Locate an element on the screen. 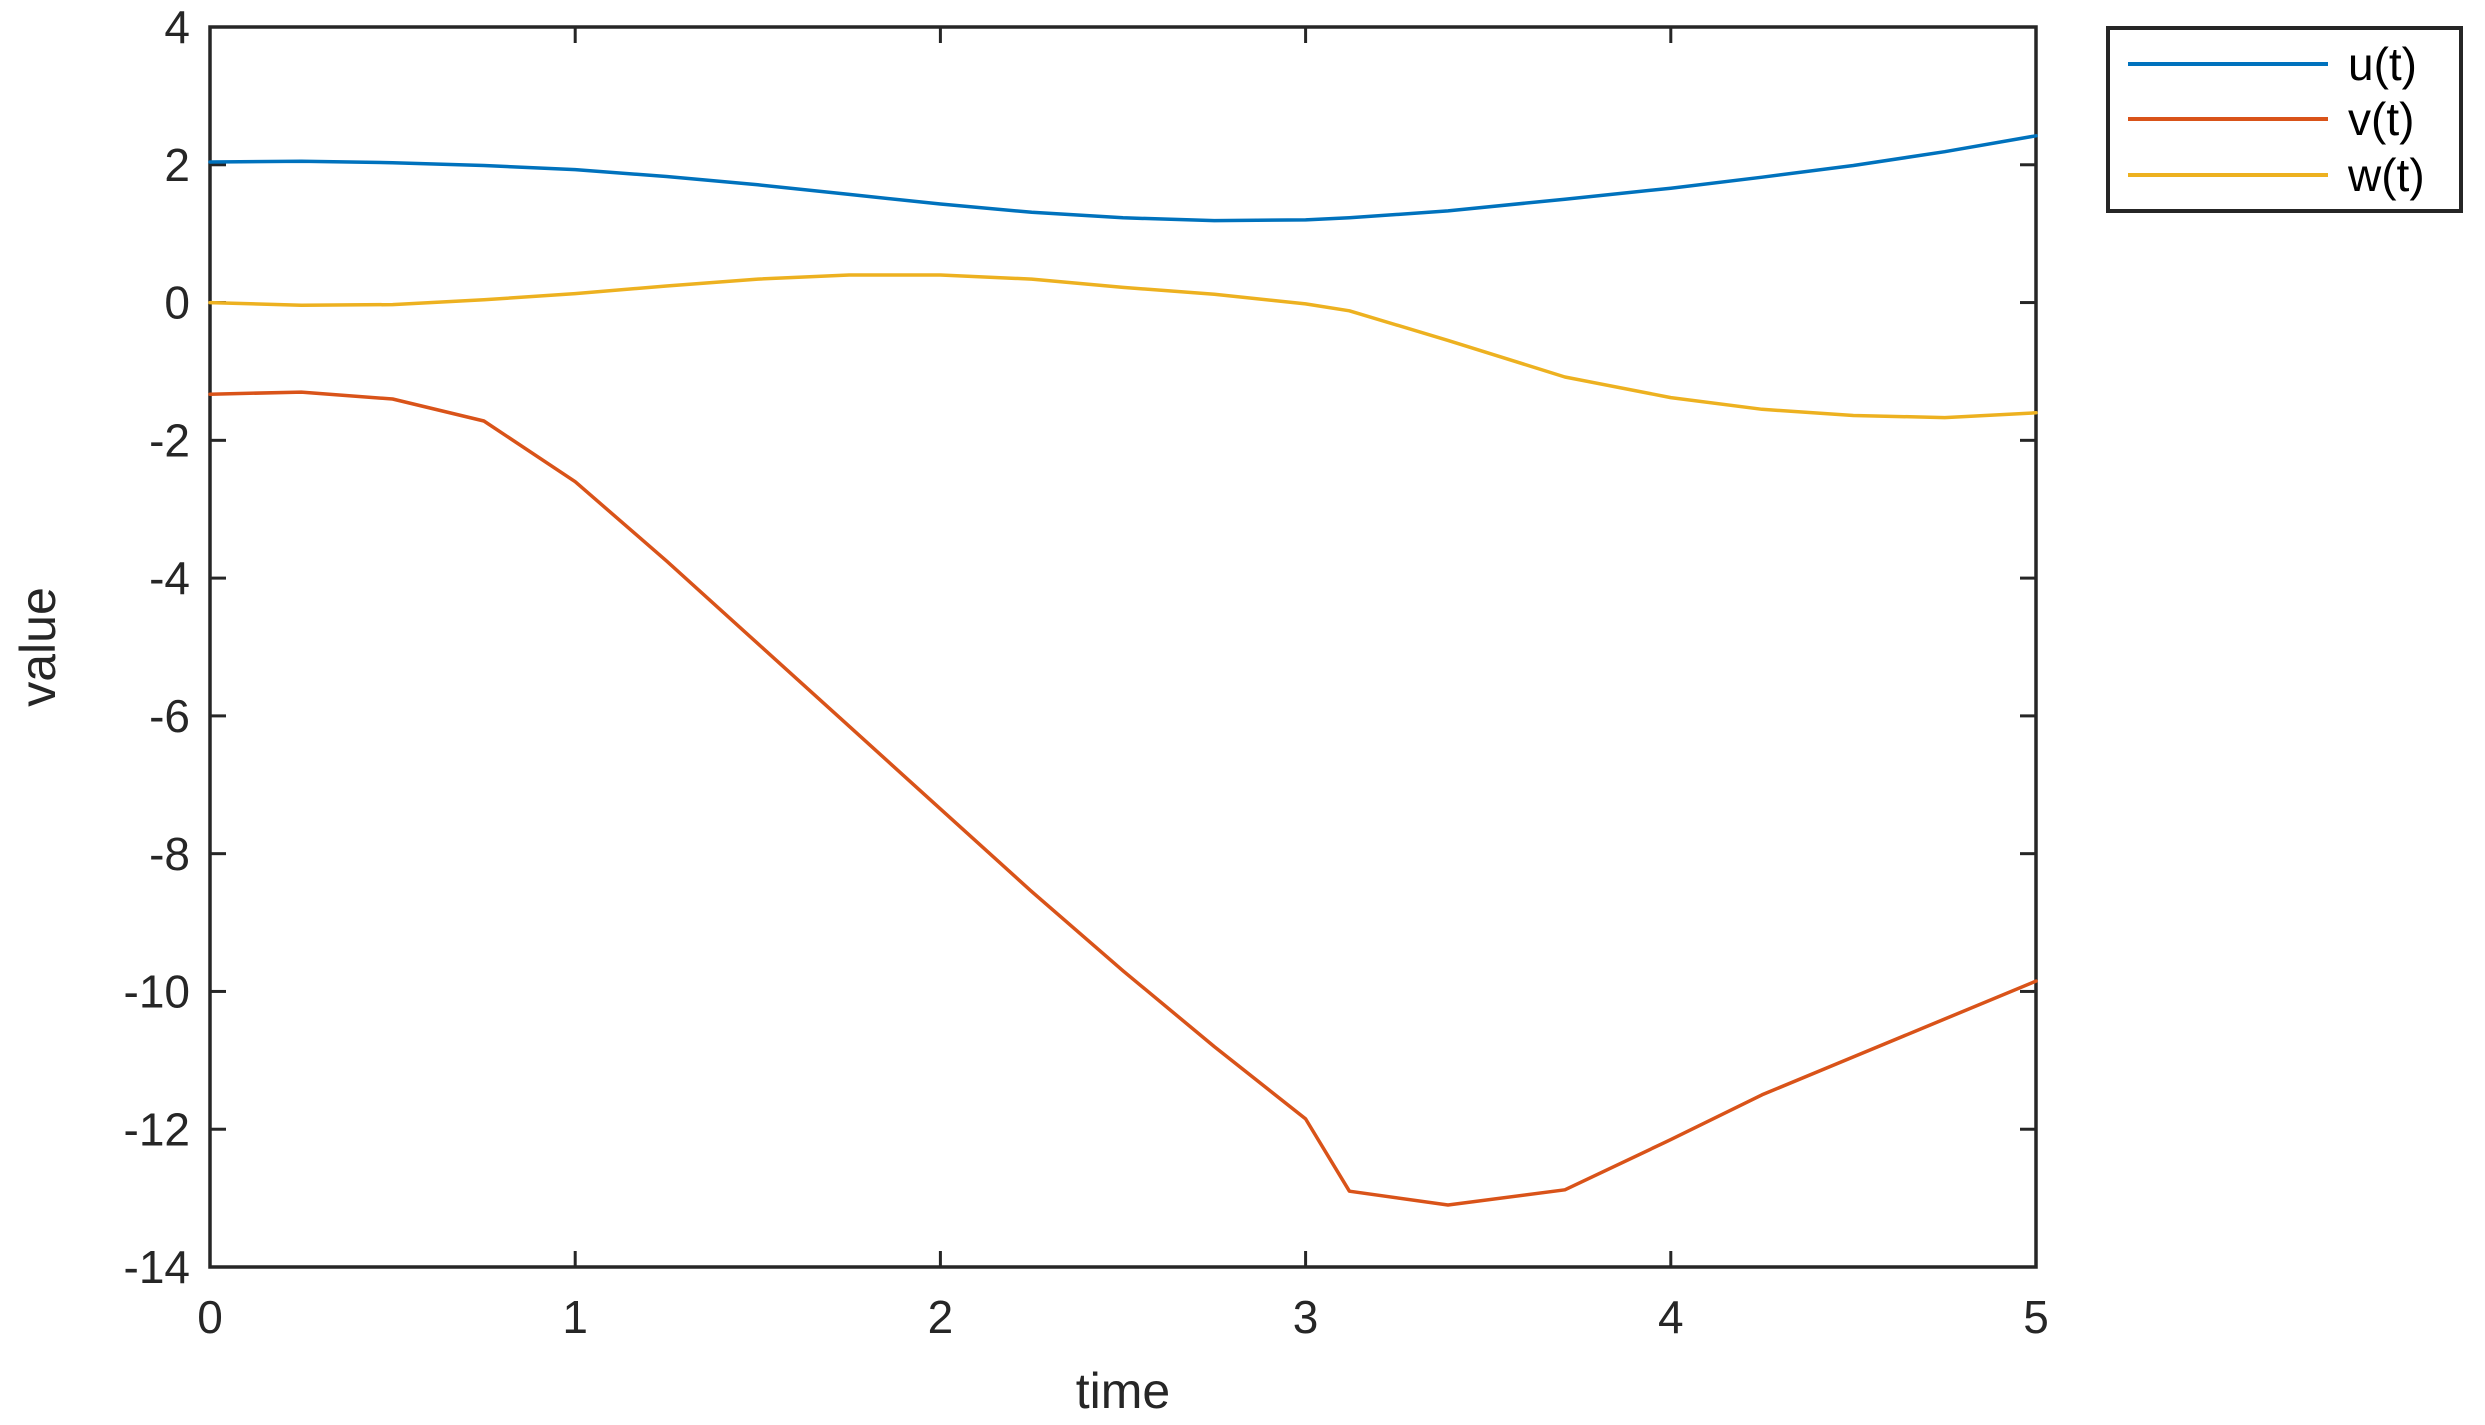 The width and height of the screenshot is (2485, 1425). series-line-w is located at coordinates (1123, 346).